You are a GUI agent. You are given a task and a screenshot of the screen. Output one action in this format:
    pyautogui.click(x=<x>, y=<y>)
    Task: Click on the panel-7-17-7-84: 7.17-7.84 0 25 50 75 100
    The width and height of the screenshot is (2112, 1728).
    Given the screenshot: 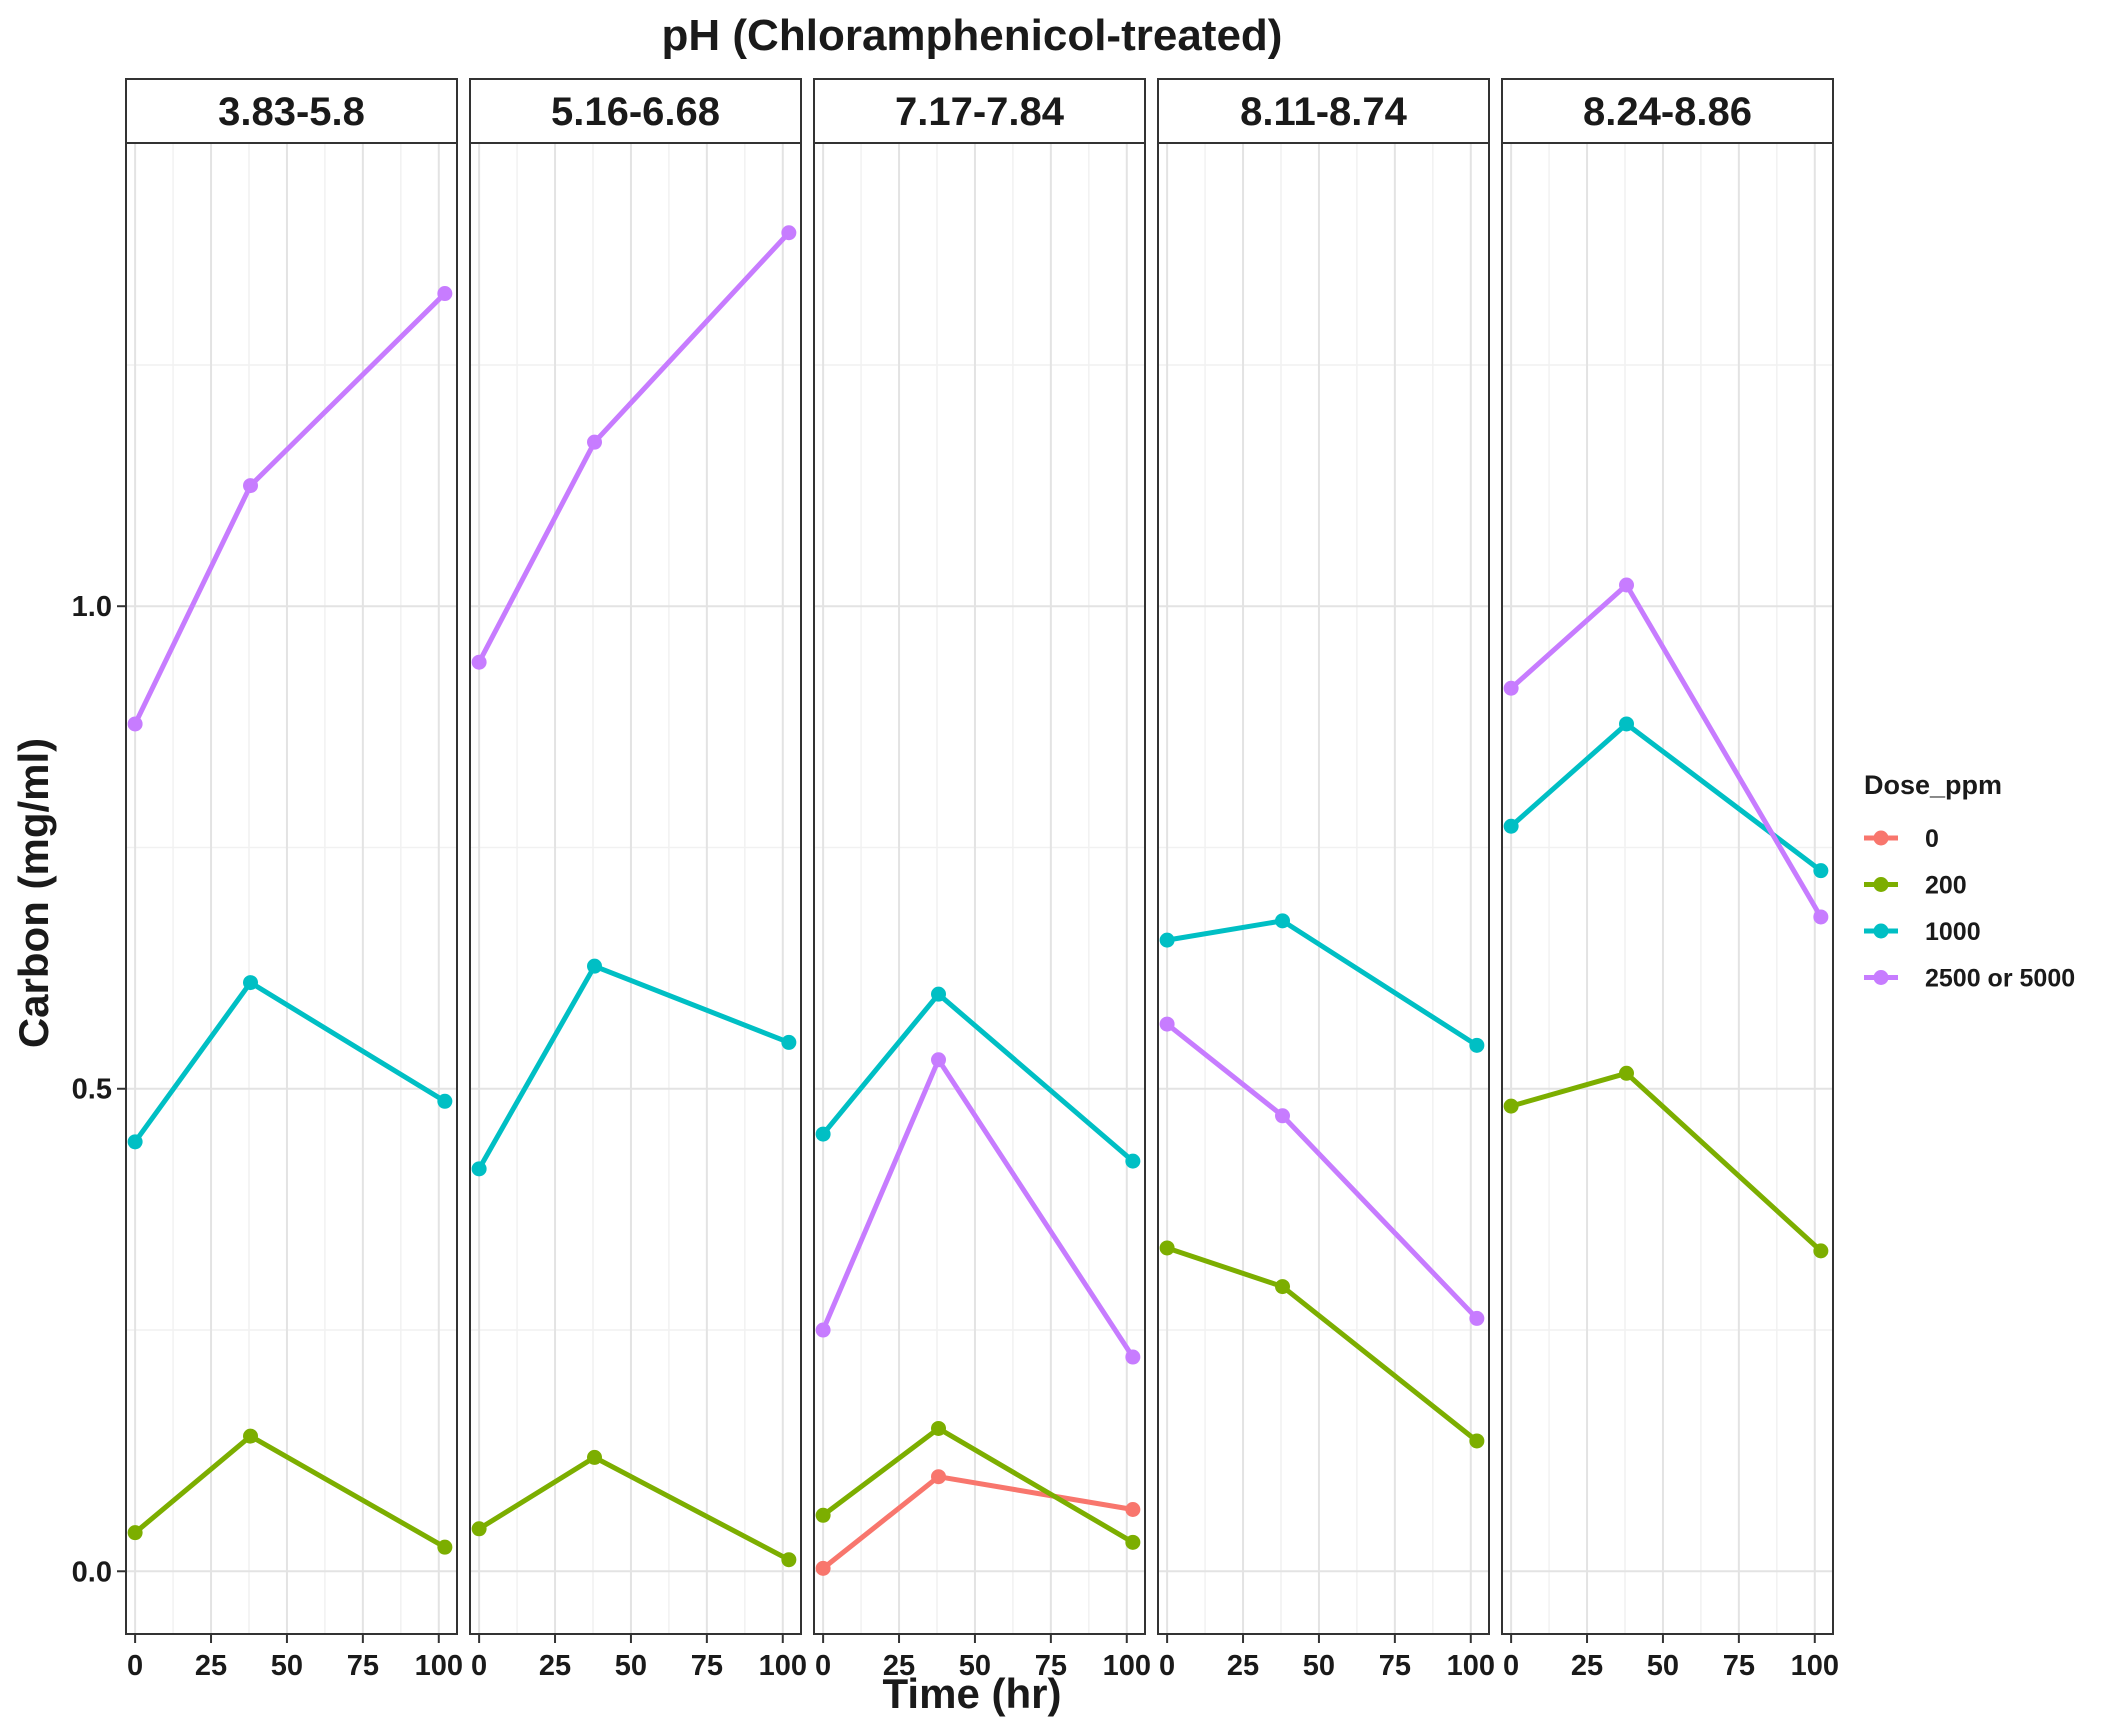 What is the action you would take?
    pyautogui.click(x=982, y=880)
    